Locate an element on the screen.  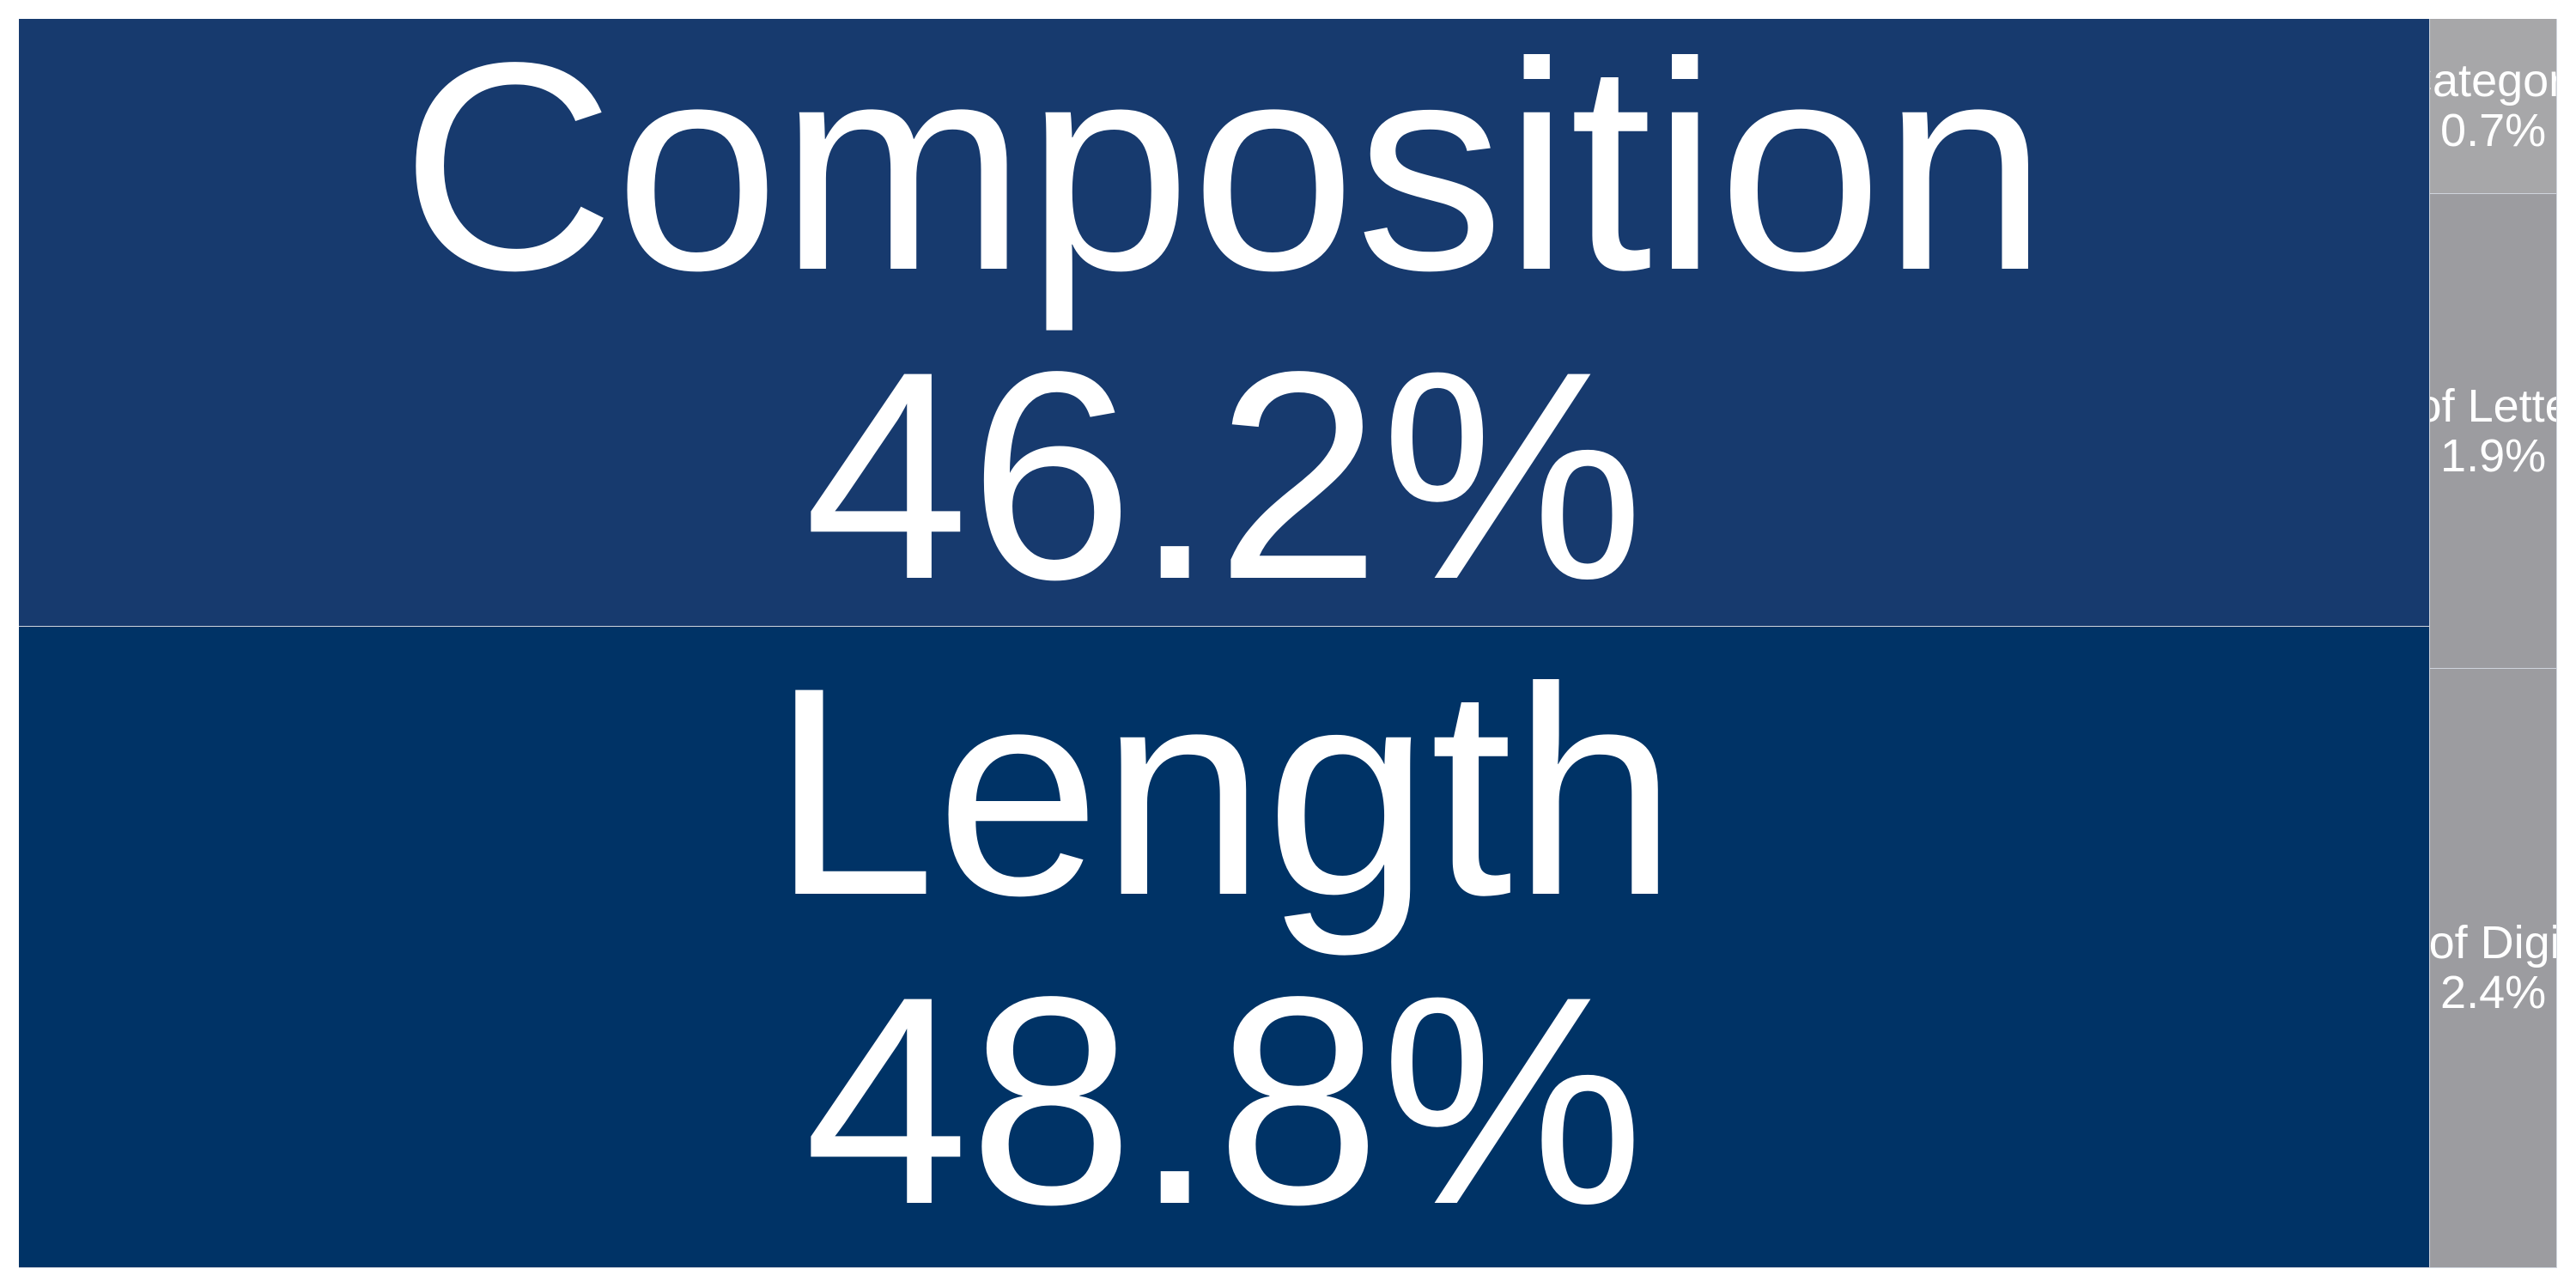
tile-category: Category 0.7% is located at coordinates (2493, 106).